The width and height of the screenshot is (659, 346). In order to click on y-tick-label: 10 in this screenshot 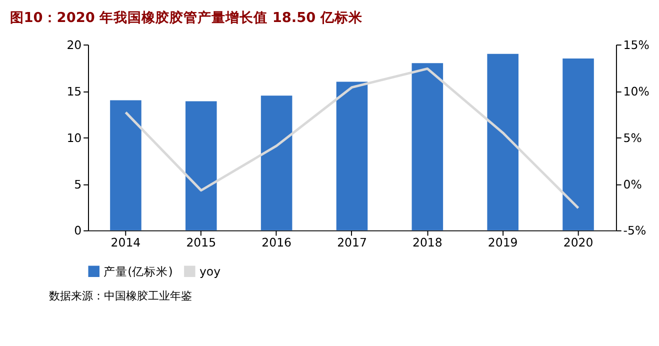, I will do `click(74, 137)`.